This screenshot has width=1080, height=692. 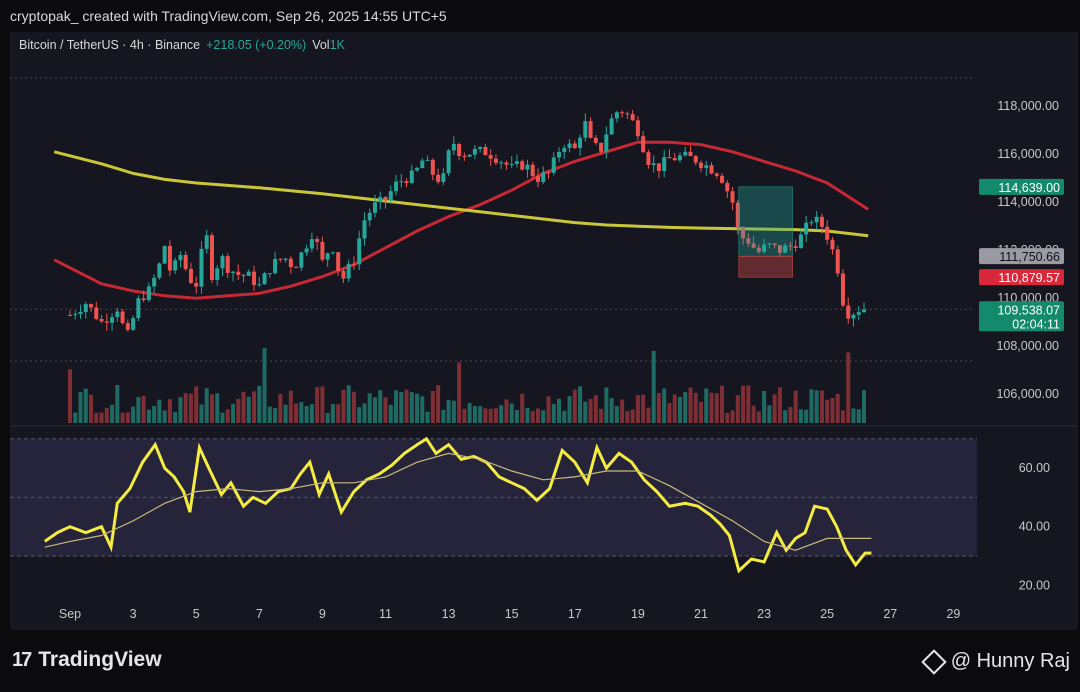 What do you see at coordinates (70, 614) in the screenshot?
I see `date-tick-label: Sep` at bounding box center [70, 614].